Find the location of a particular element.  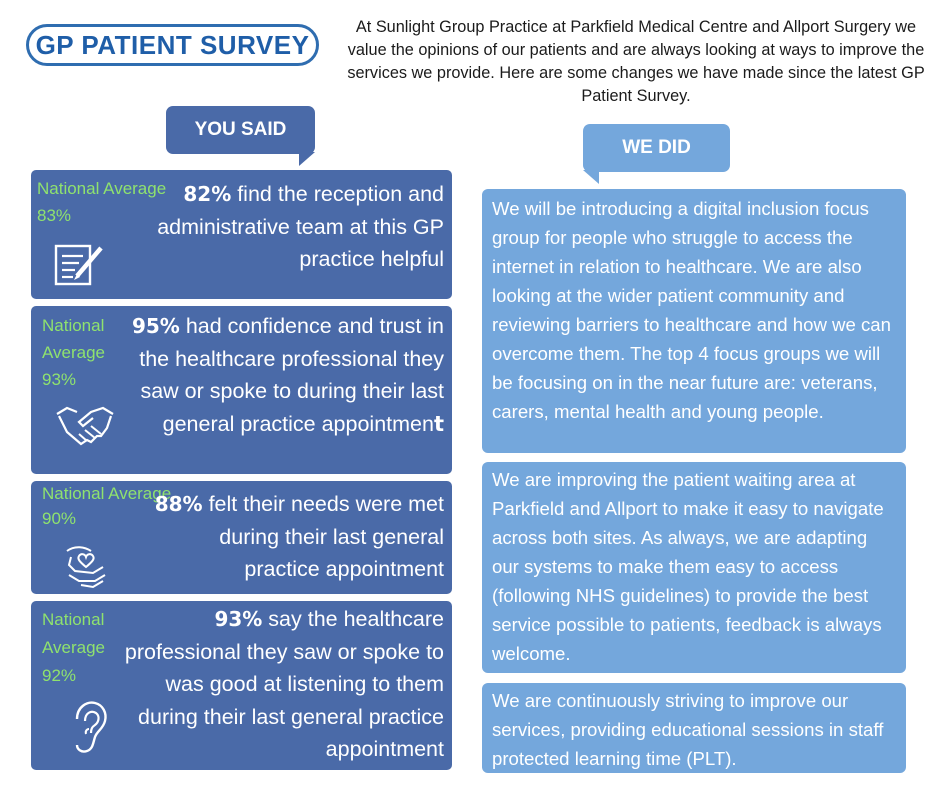

national-average: National Average 90% is located at coordinates (107, 506).